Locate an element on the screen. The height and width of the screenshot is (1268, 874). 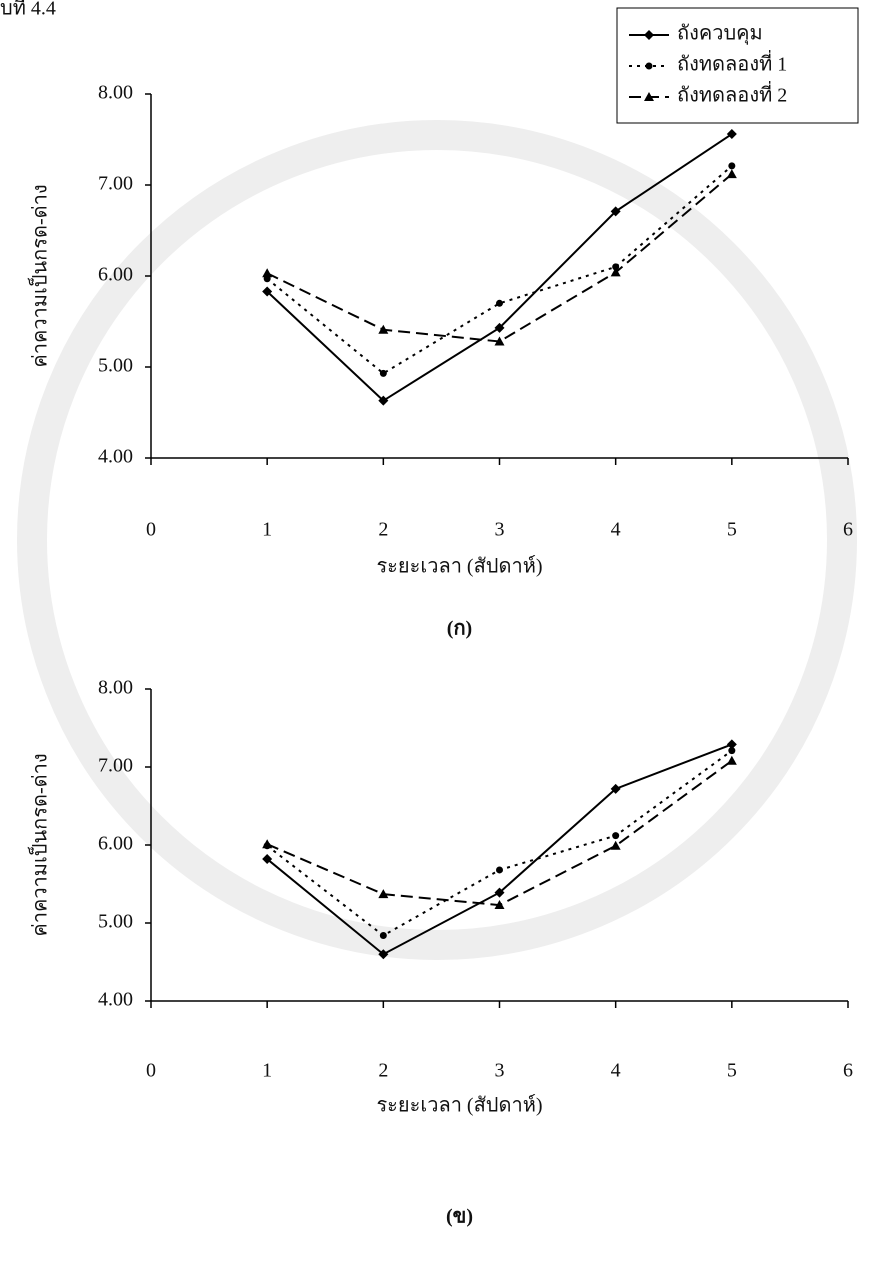
caption: (ข) is located at coordinates (459, 1217).